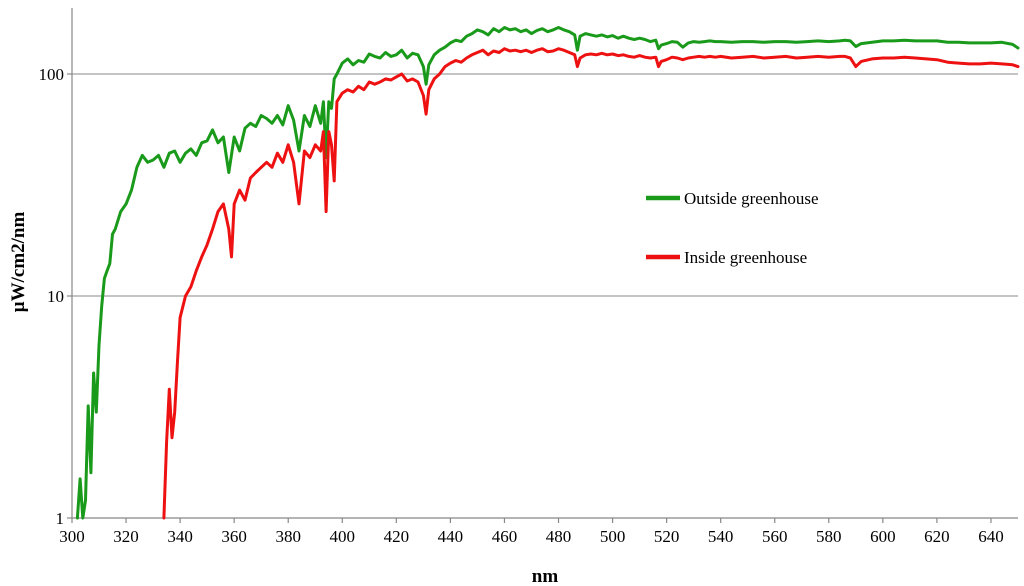  Describe the element at coordinates (937, 536) in the screenshot. I see `x-tick-label: 620` at that location.